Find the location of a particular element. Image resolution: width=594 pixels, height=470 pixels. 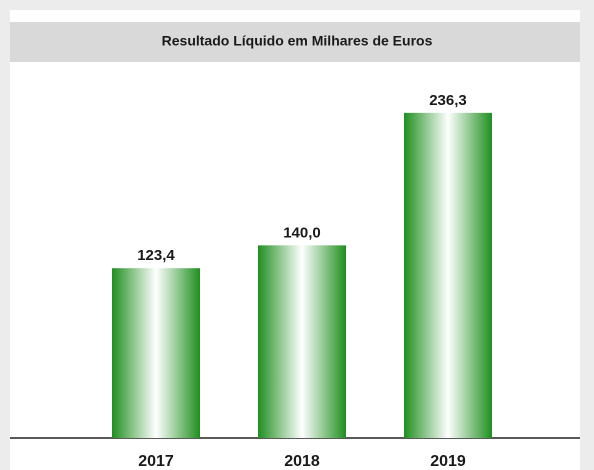

value-label: 236,3 is located at coordinates (448, 100).